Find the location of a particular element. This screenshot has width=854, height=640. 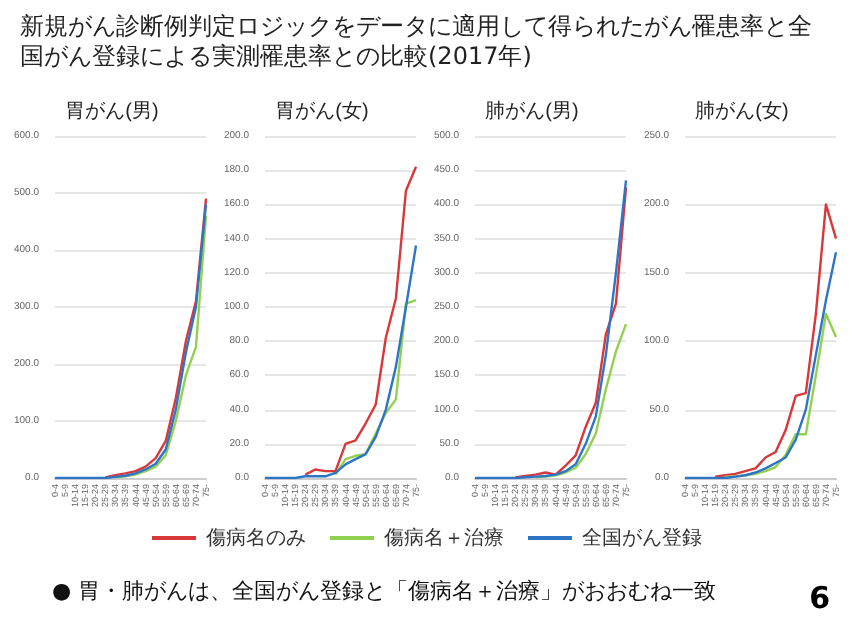

text: 6 is located at coordinates (819, 598).